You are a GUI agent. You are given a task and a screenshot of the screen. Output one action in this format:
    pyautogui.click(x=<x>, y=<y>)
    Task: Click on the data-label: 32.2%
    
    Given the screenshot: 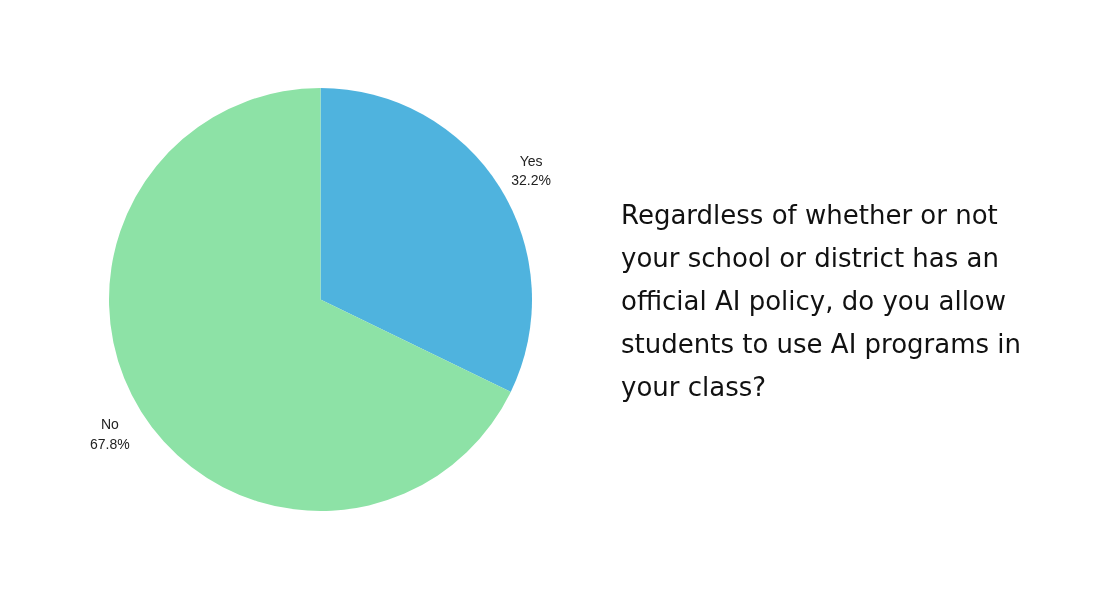 What is the action you would take?
    pyautogui.click(x=531, y=180)
    